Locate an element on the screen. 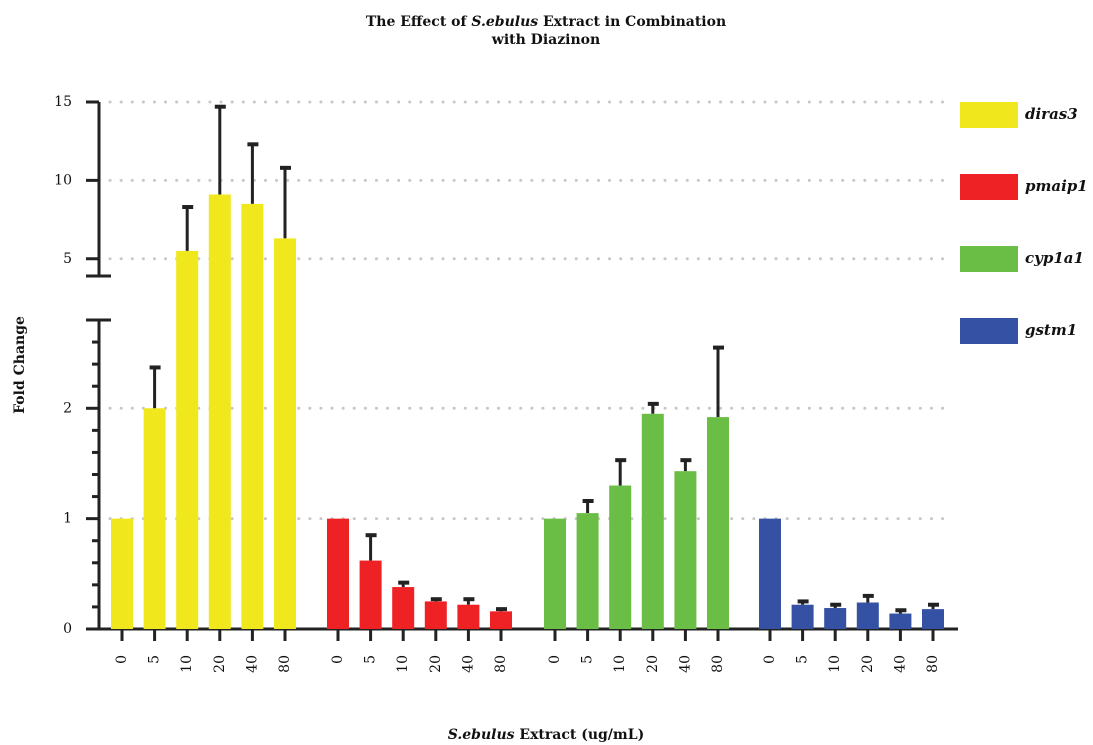 The width and height of the screenshot is (1093, 745). y-tick-label: 10 is located at coordinates (63, 180).